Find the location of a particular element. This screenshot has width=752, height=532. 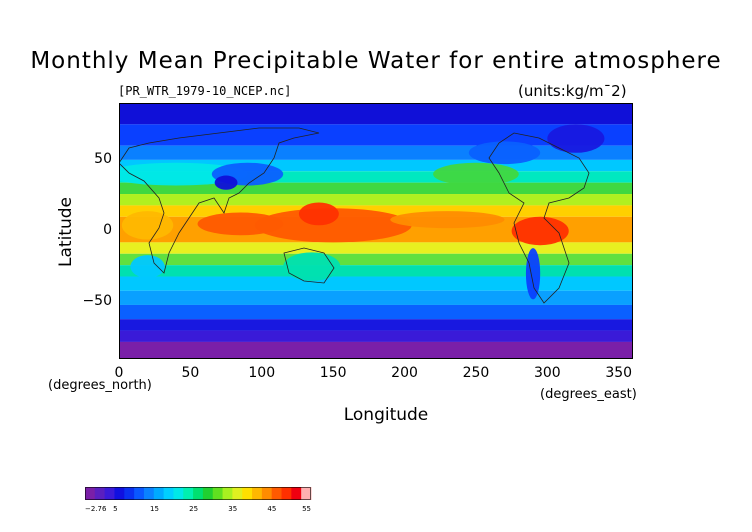

colorbar-frame is located at coordinates (198, 493).